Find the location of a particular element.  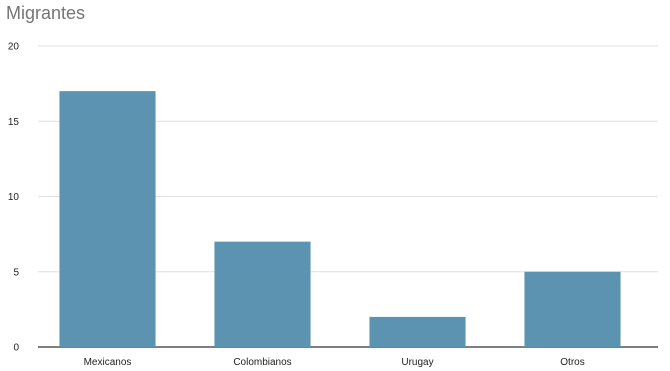

x-tick-label: Mexicanos is located at coordinates (108, 362).